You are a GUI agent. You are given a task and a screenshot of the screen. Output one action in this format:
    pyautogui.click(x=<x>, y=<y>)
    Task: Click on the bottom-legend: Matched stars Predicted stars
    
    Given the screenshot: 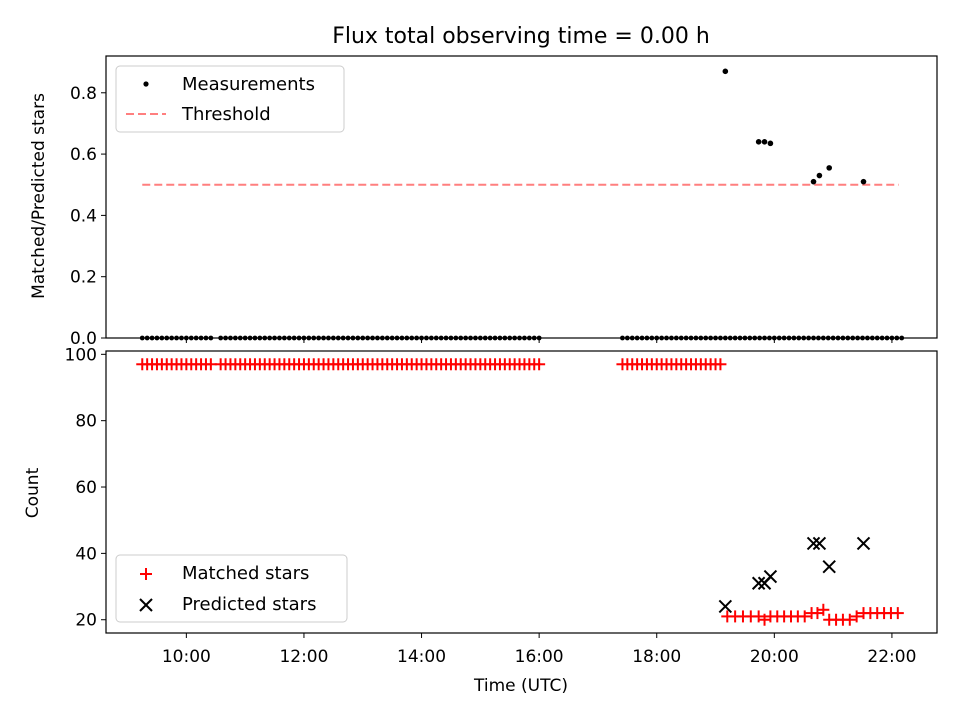 What is the action you would take?
    pyautogui.click(x=231, y=588)
    